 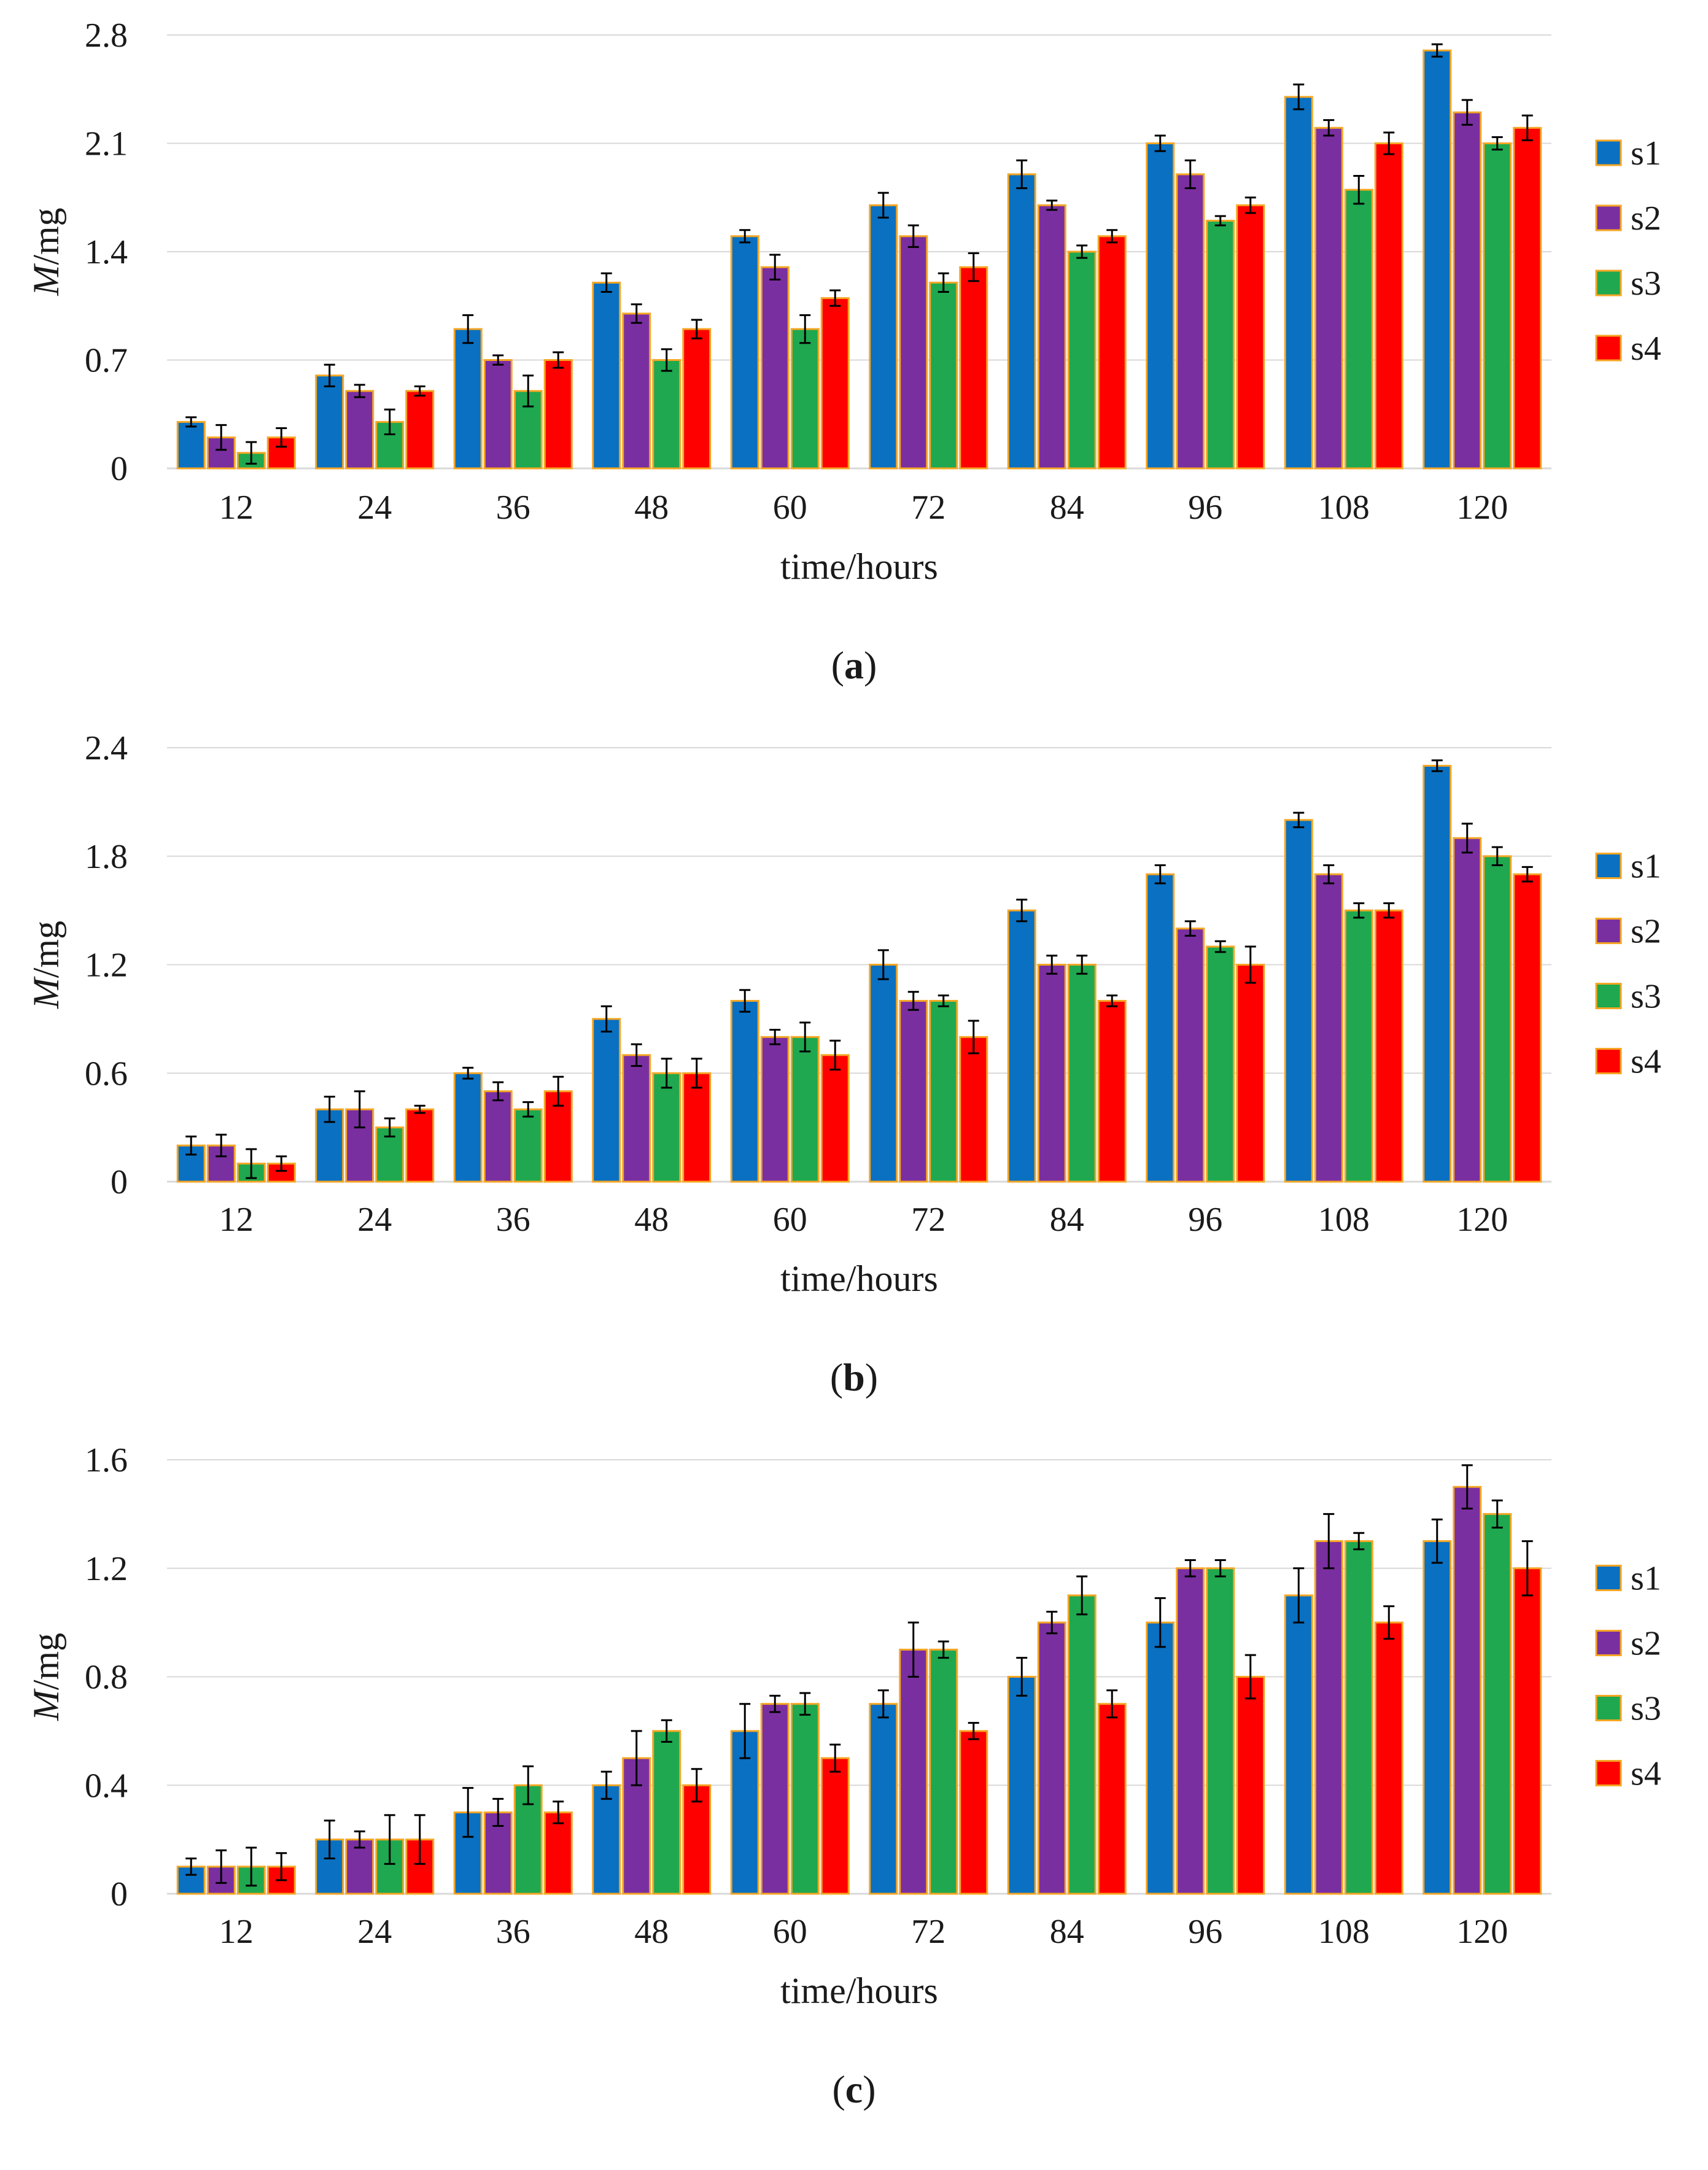 What do you see at coordinates (859, 566) in the screenshot?
I see `x-axis-label: time/hours` at bounding box center [859, 566].